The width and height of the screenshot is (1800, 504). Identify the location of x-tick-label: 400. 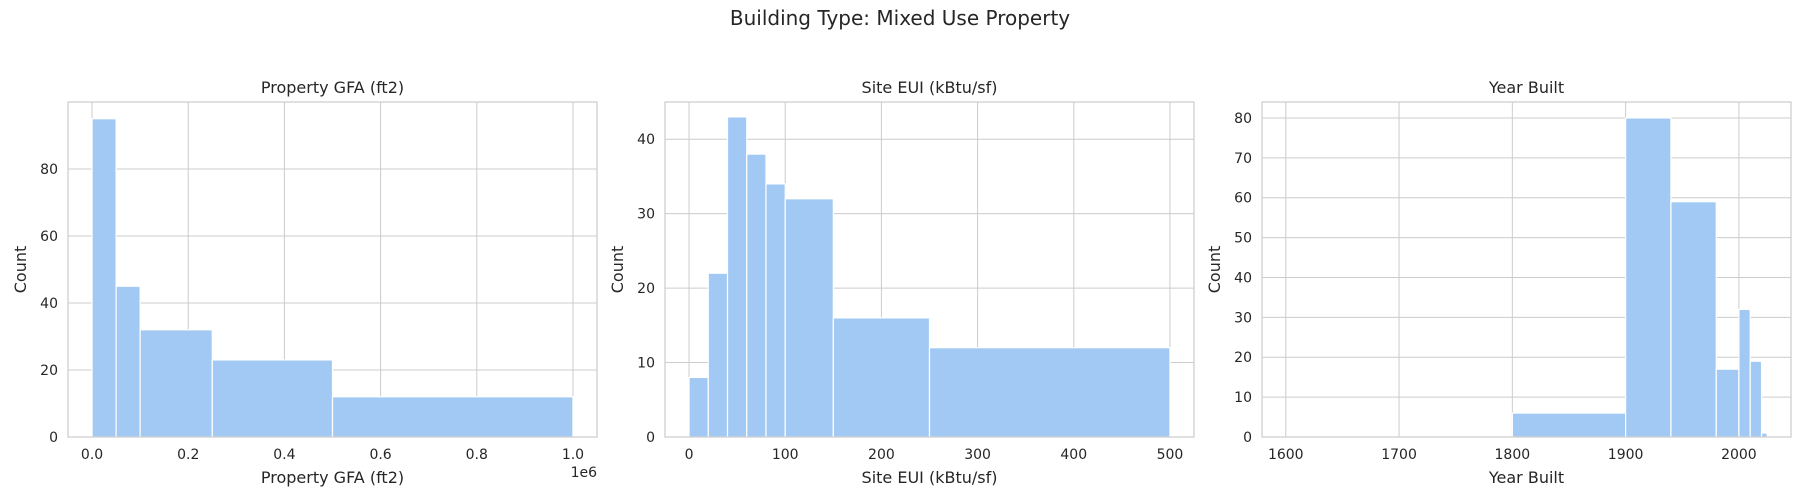
(1073, 455).